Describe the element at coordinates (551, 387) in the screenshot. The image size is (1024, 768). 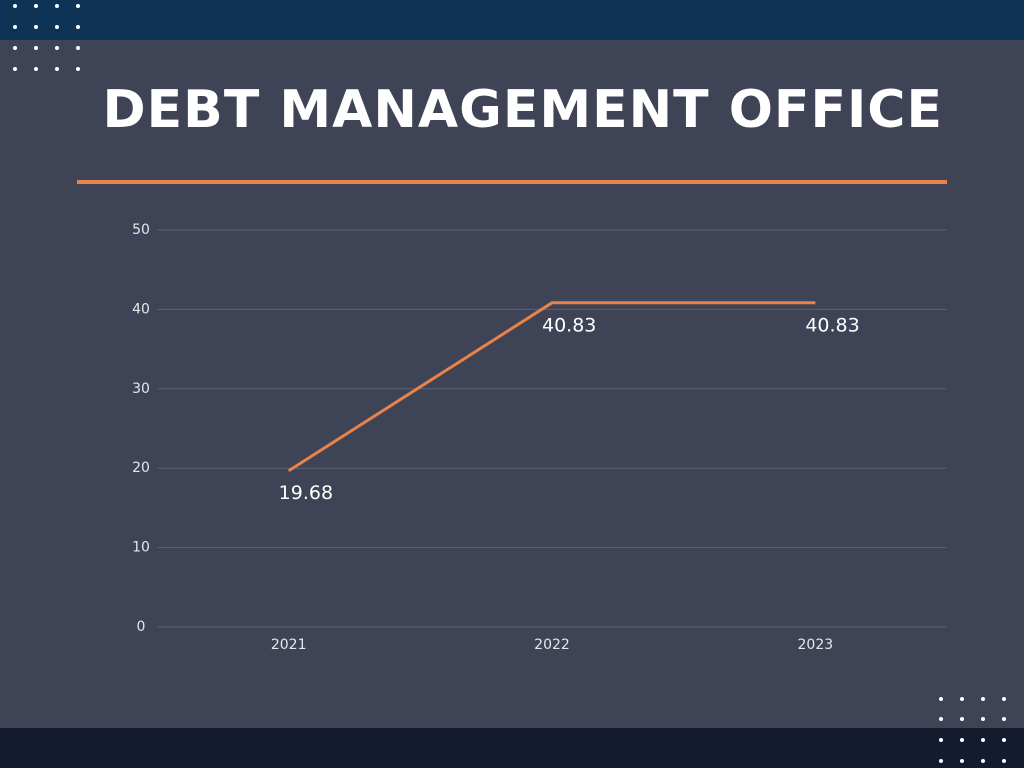
I see `line` at that location.